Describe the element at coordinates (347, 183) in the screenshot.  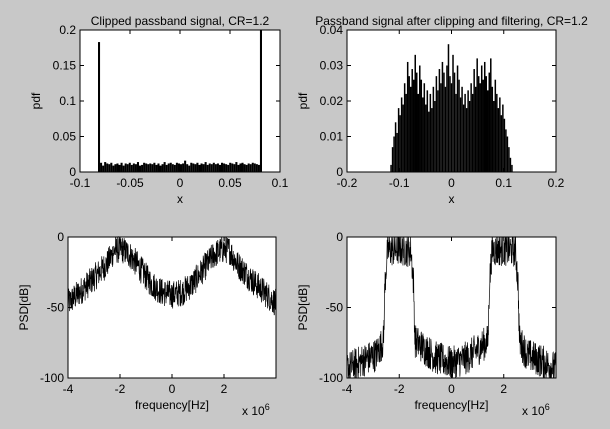
I see `x-tick-label: -0.2` at that location.